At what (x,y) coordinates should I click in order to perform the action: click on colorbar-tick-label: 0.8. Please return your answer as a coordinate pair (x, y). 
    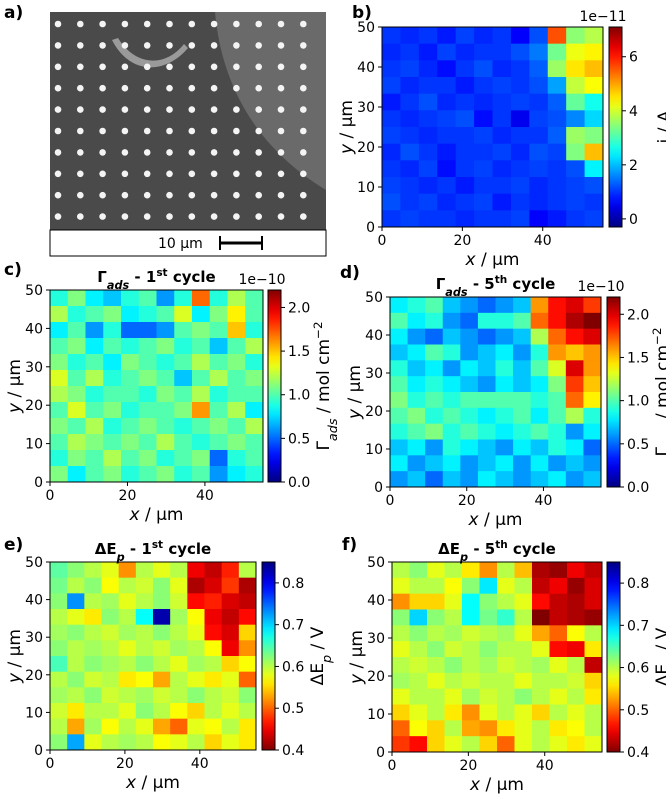
    Looking at the image, I should click on (638, 584).